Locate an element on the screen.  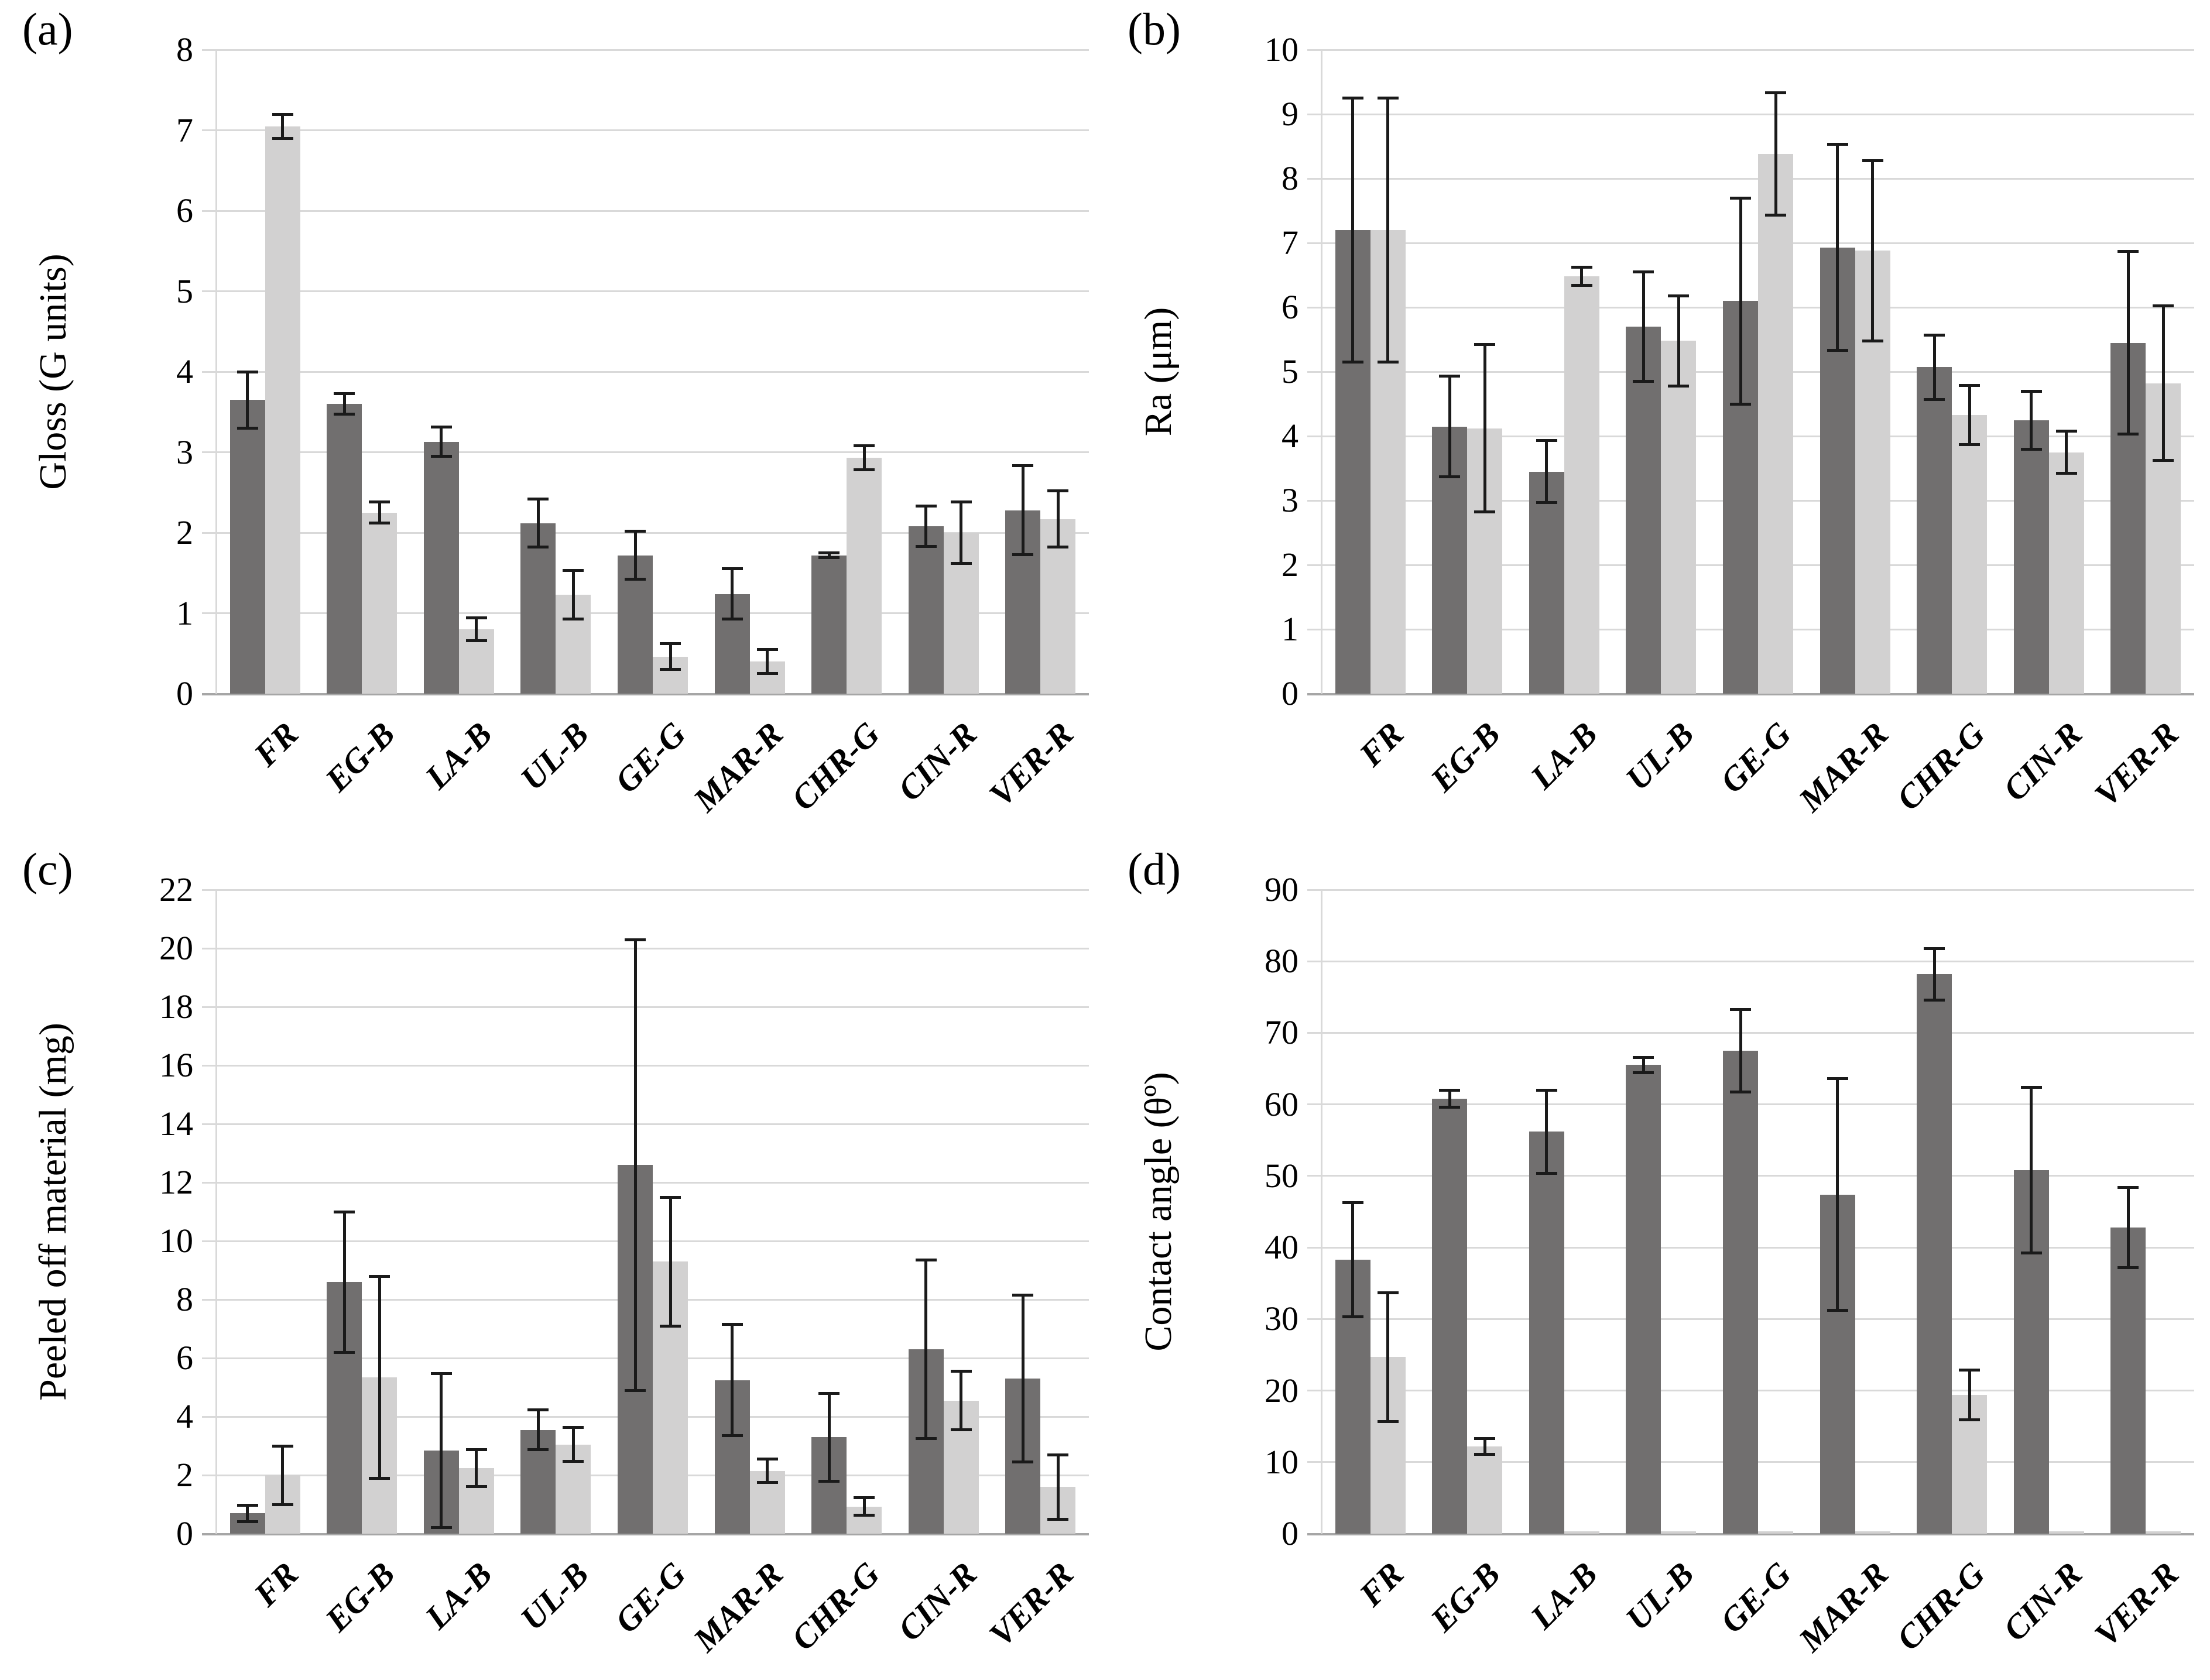
y-tick-label: 60 is located at coordinates (1281, 1104).